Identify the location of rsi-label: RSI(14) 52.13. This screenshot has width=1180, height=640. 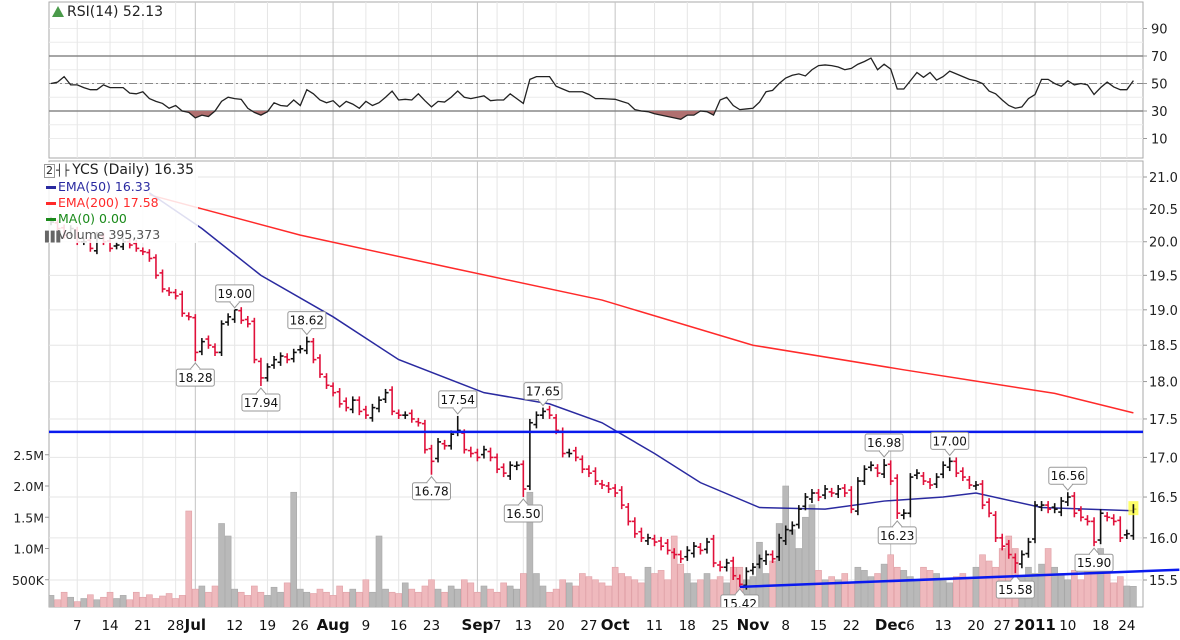
(115, 12).